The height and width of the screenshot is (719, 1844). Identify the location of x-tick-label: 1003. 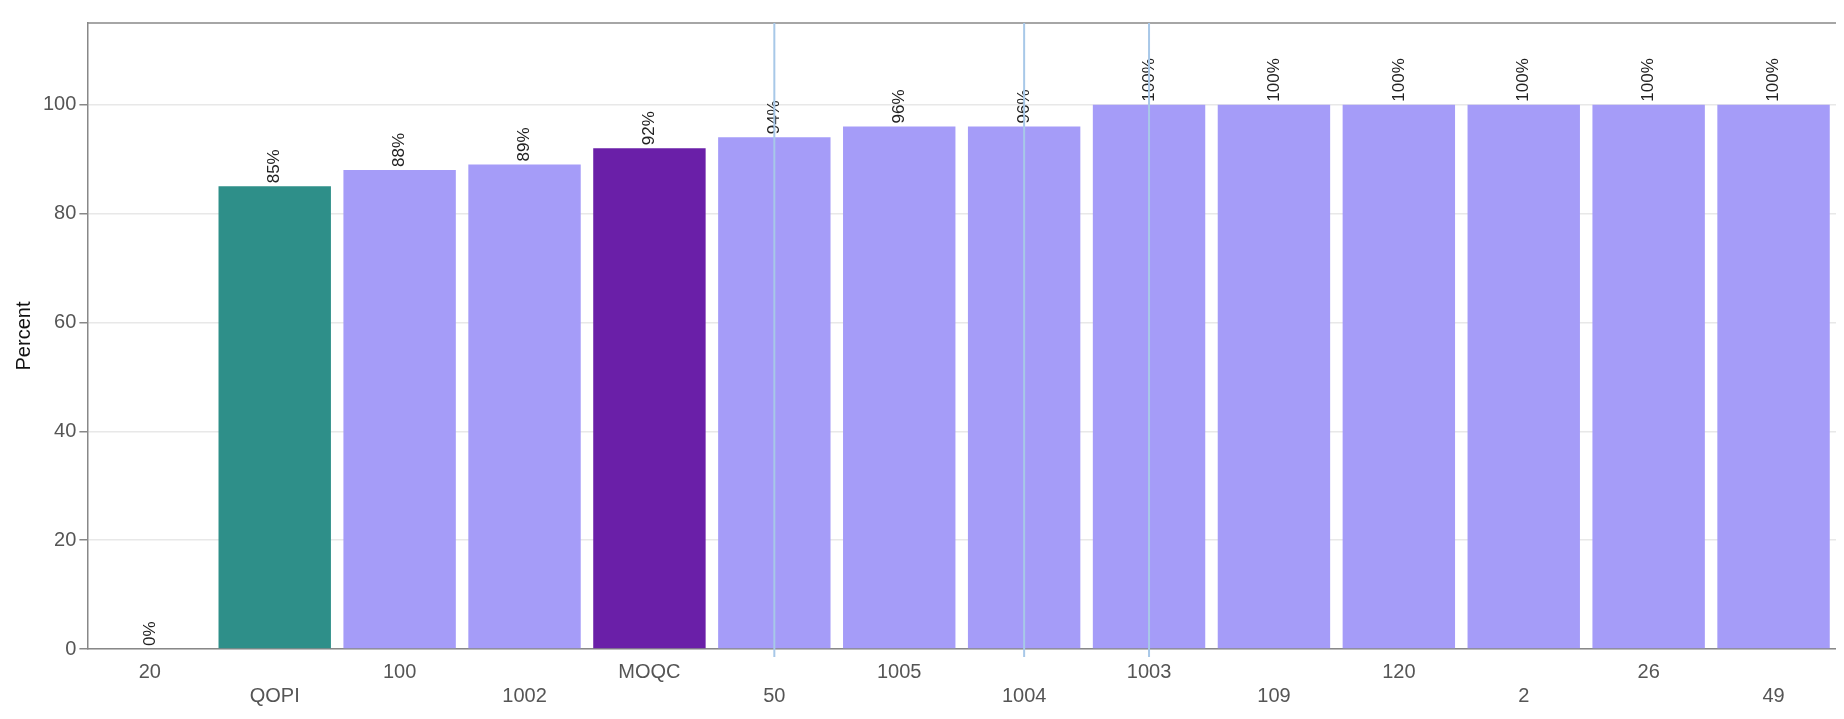
(1149, 670).